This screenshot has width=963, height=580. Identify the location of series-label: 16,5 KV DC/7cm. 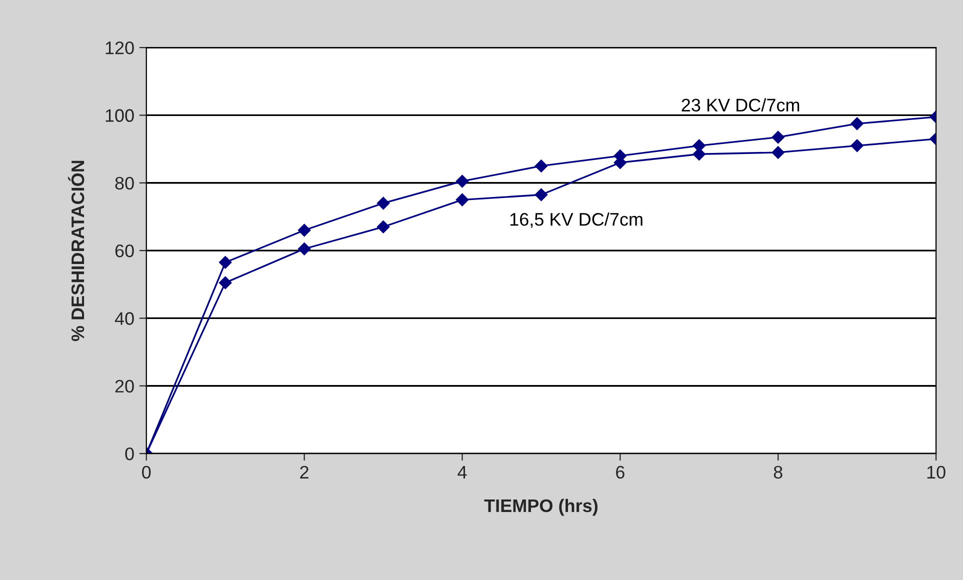
(576, 220).